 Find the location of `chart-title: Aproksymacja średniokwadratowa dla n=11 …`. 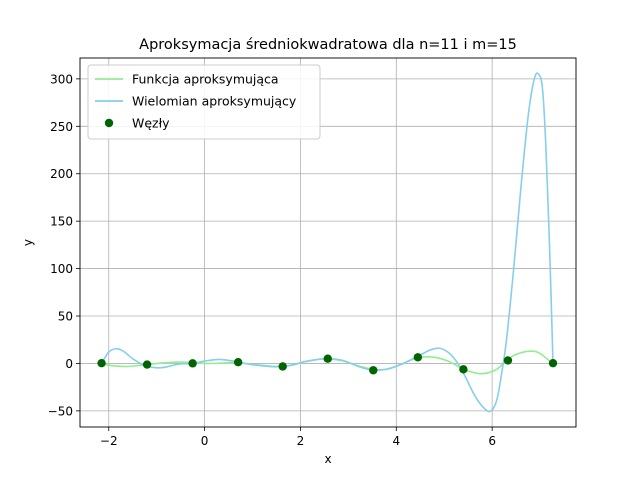

chart-title: Aproksymacja średniokwadratowa dla n=11 … is located at coordinates (328, 45).